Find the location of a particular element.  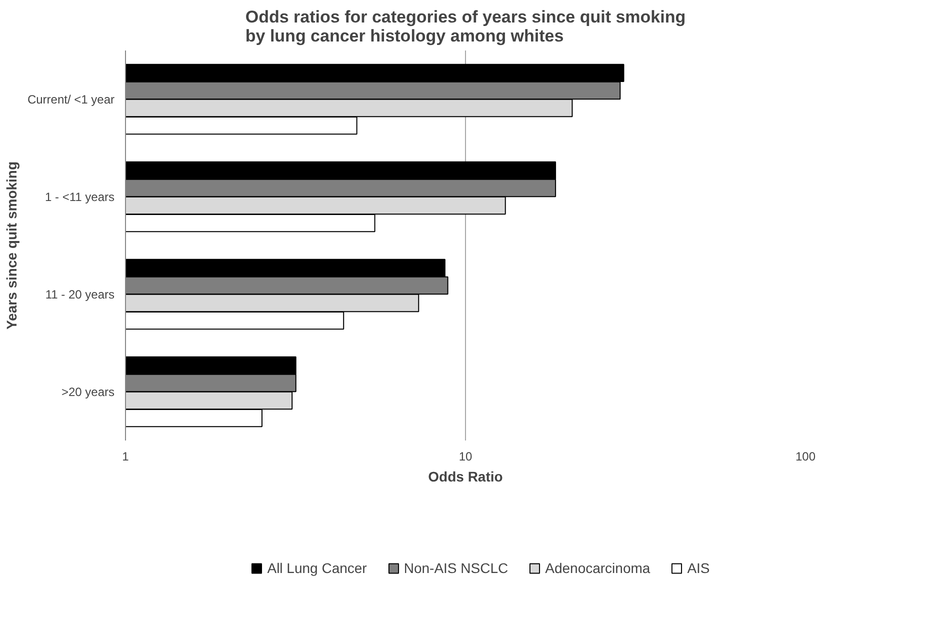

y-tick-label: >20 years is located at coordinates (88, 391).